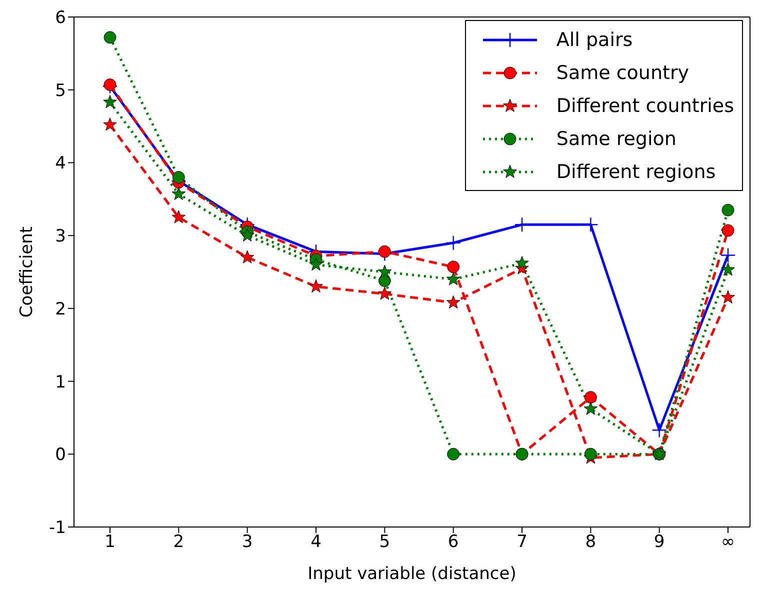 This screenshot has height=615, width=763. Describe the element at coordinates (60, 382) in the screenshot. I see `y-tick-label: 1` at that location.